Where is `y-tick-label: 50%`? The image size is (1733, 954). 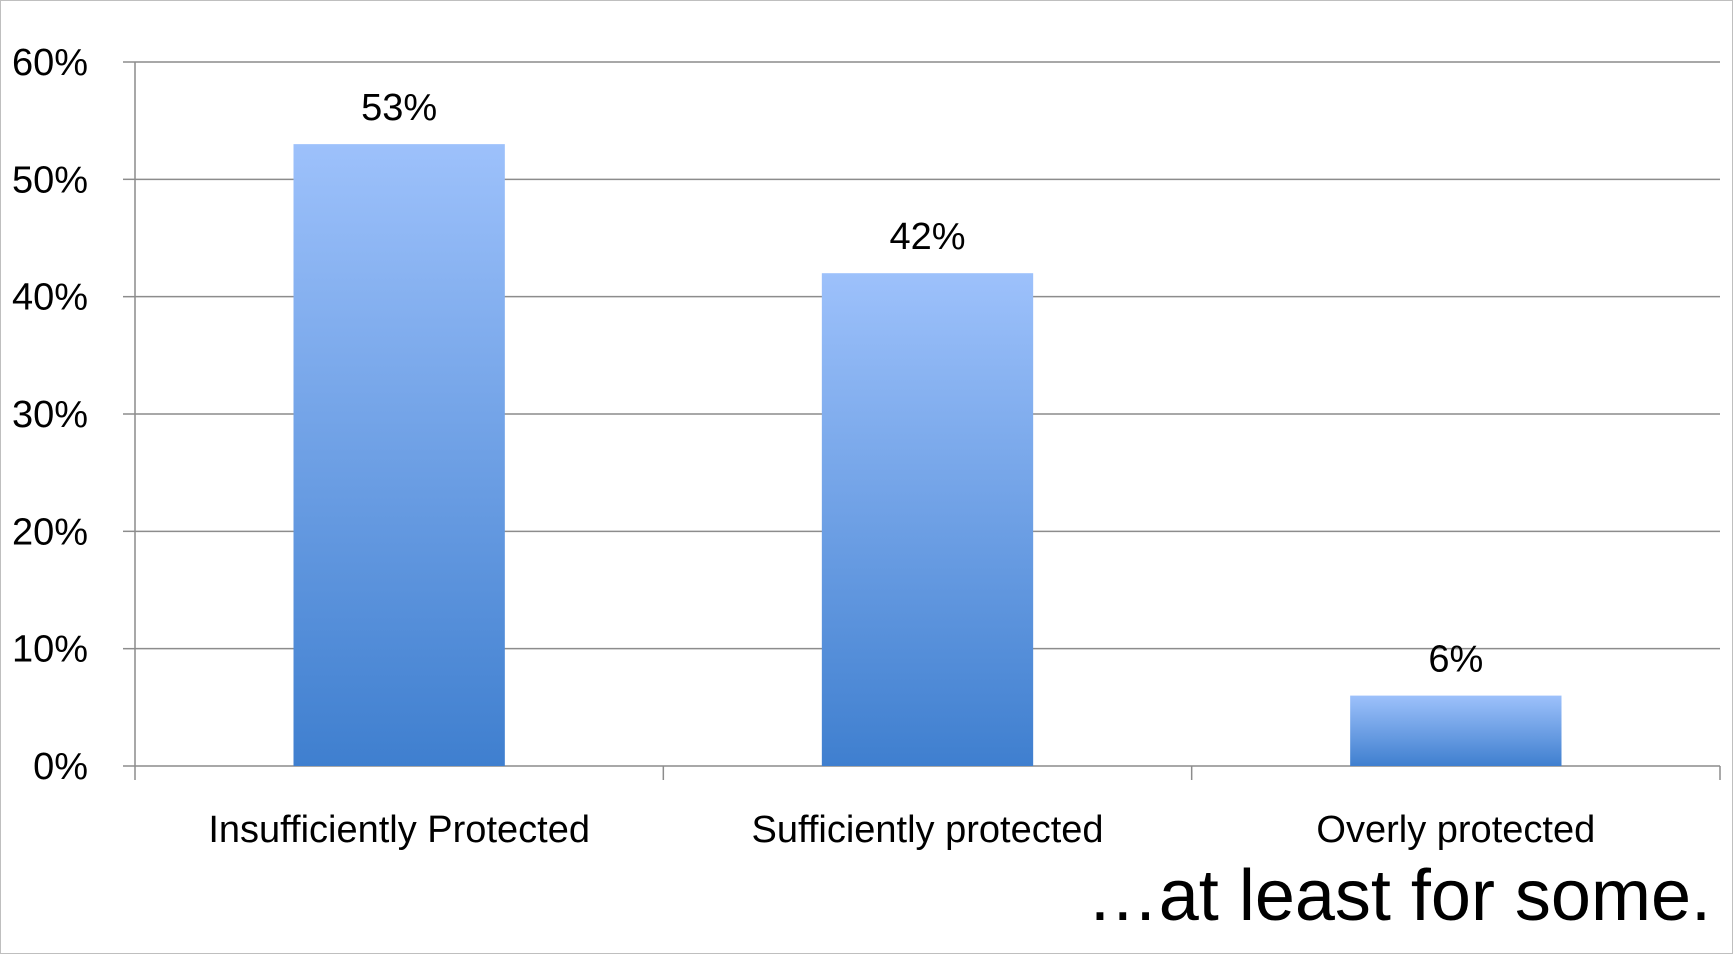 y-tick-label: 50% is located at coordinates (50, 180).